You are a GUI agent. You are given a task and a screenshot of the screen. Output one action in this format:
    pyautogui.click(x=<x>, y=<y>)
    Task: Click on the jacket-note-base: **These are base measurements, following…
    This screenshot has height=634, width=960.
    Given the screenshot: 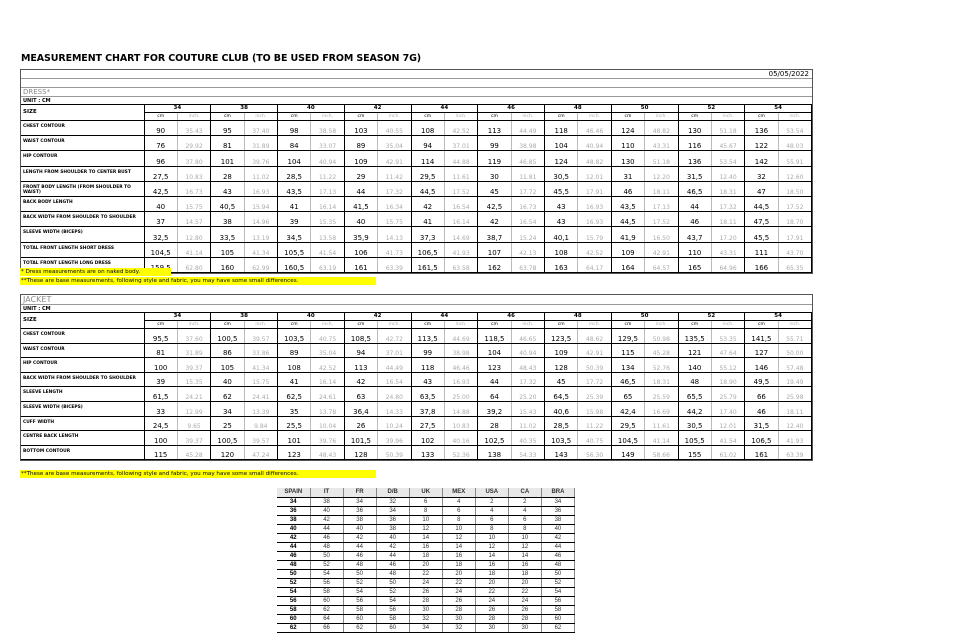 What is the action you would take?
    pyautogui.click(x=198, y=474)
    